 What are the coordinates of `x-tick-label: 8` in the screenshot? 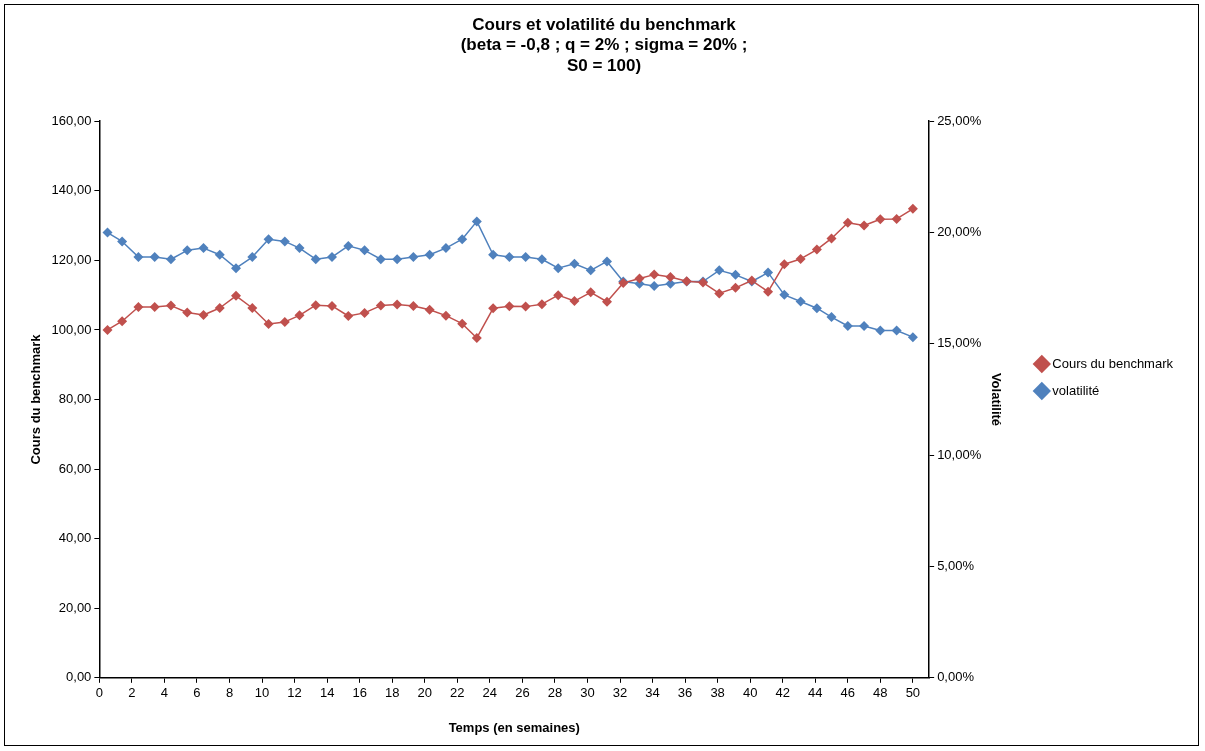 It's located at (229, 693).